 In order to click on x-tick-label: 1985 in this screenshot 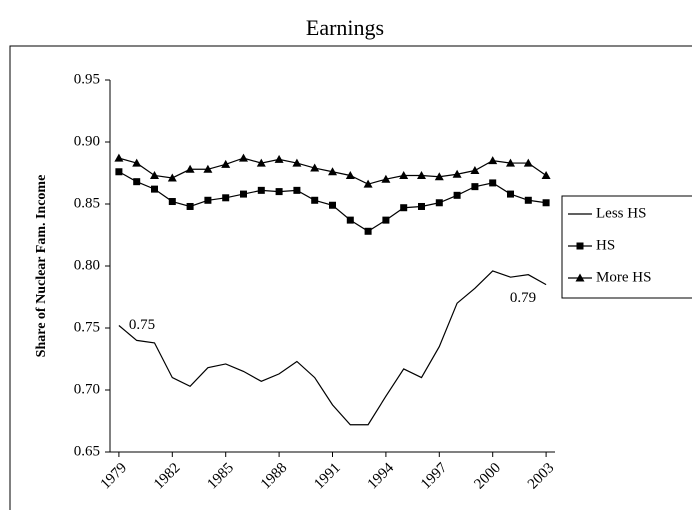, I will do `click(220, 476)`.